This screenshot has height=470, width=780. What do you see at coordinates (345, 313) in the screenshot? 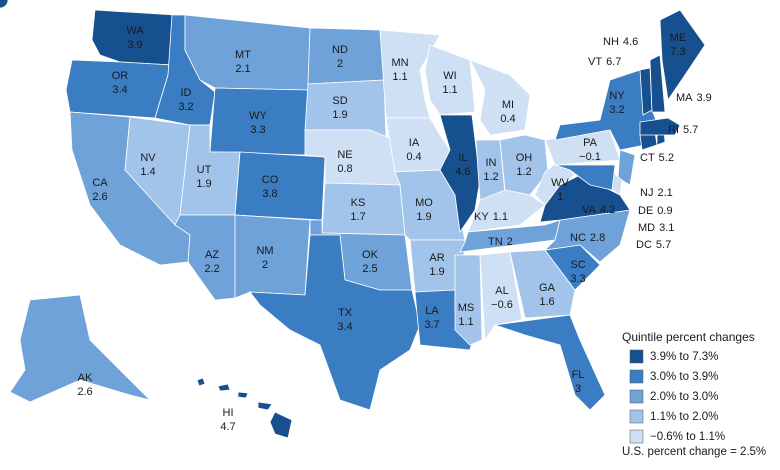
I see `state-abbr: TX` at bounding box center [345, 313].